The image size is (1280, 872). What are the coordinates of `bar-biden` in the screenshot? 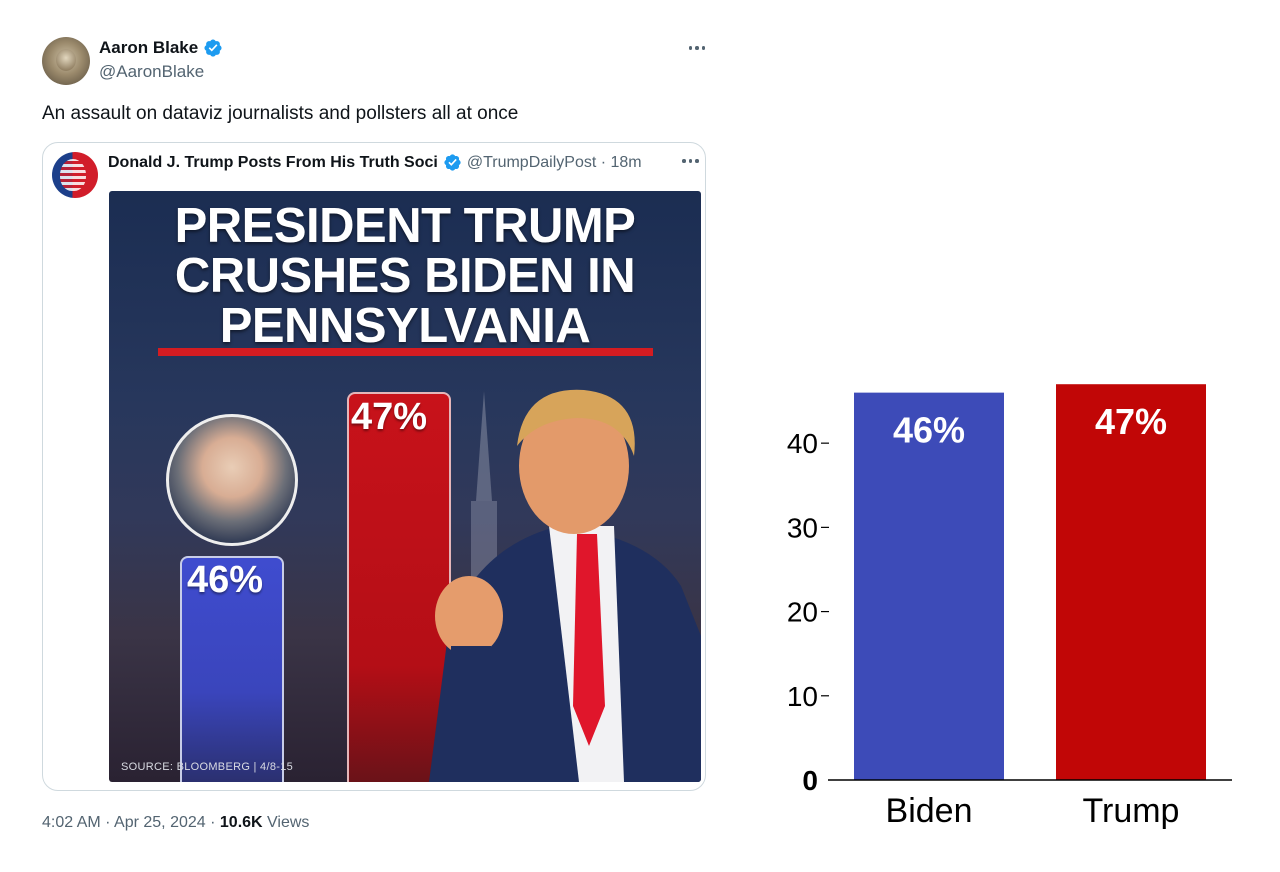 It's located at (929, 586).